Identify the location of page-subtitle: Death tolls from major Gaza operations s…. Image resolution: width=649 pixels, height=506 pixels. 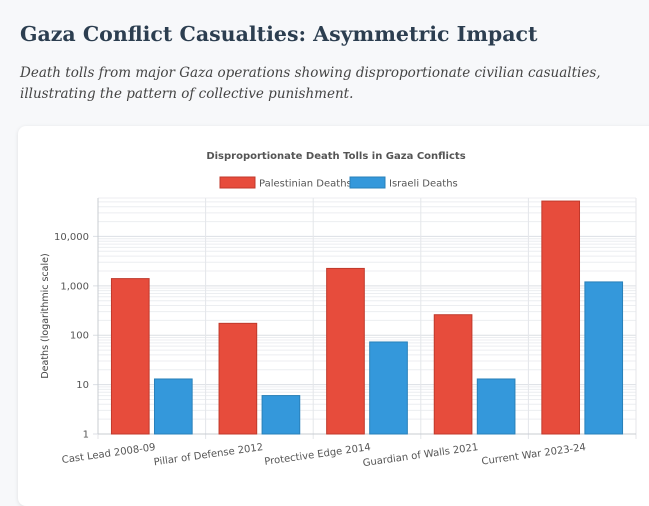
(310, 83).